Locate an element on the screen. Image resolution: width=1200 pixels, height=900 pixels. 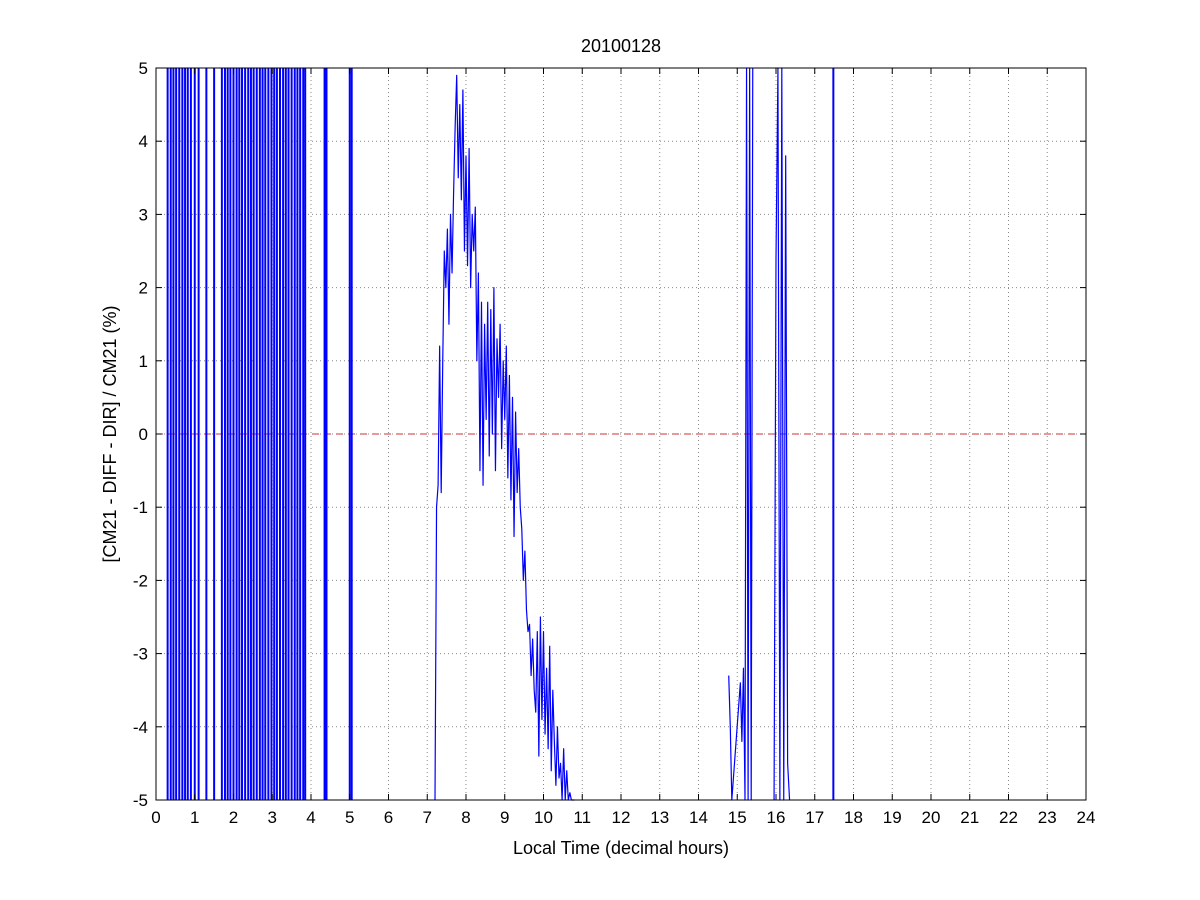
x-tick-label: 11 is located at coordinates (582, 817).